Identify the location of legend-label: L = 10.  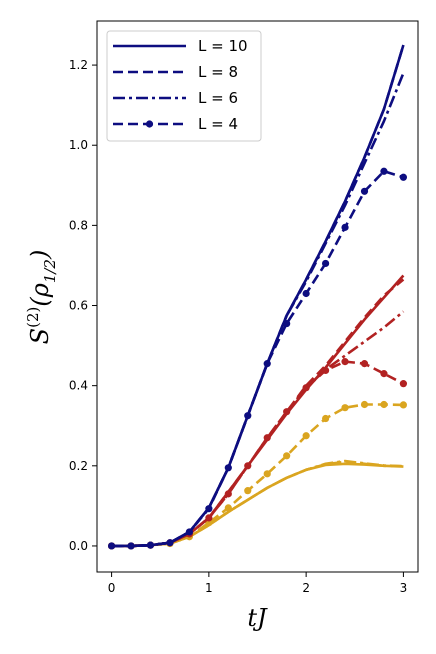
(223, 46).